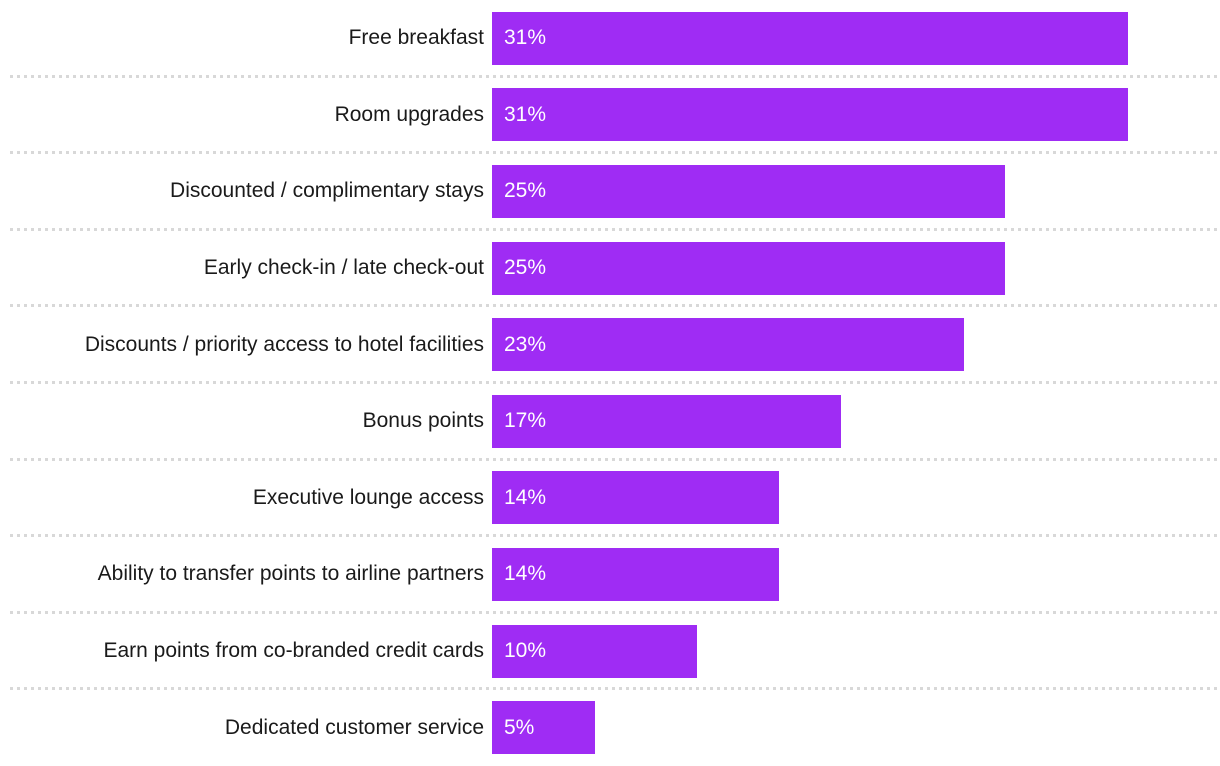  What do you see at coordinates (856, 727) in the screenshot?
I see `bar-area: 5%` at bounding box center [856, 727].